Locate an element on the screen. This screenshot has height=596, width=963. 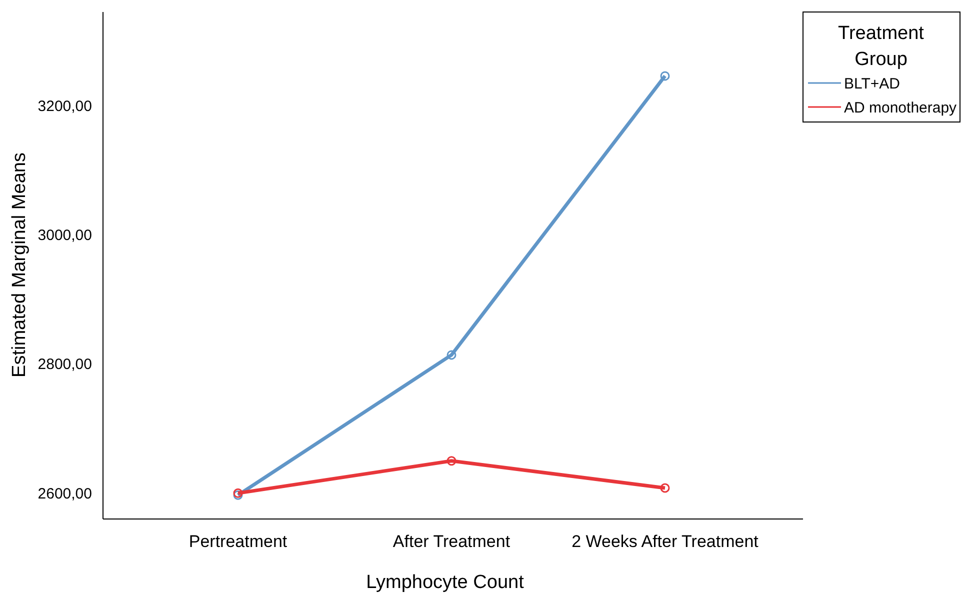
x-tick-label: Pertreatment is located at coordinates (238, 541).